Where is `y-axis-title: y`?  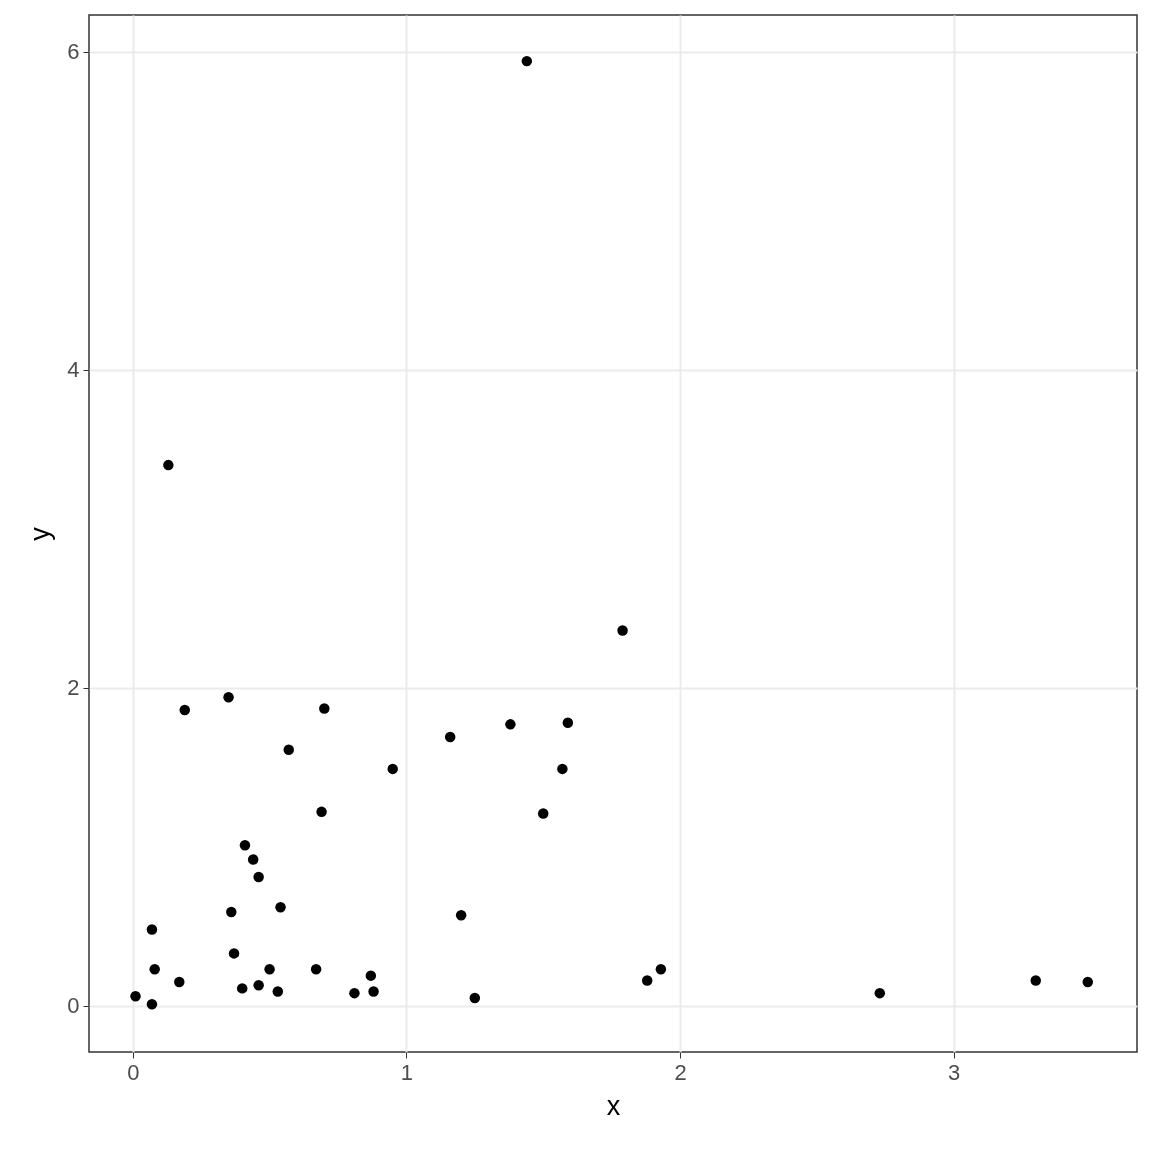 y-axis-title: y is located at coordinates (40, 533).